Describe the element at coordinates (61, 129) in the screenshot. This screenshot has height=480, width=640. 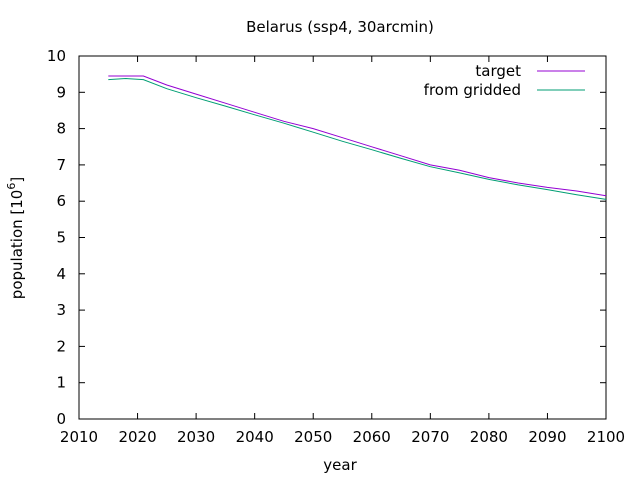
I see `y-tick-label: 8` at that location.